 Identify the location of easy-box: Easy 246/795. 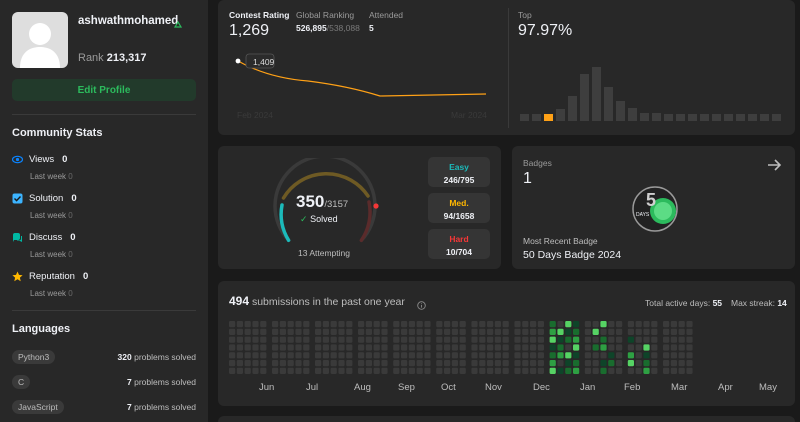
(459, 172).